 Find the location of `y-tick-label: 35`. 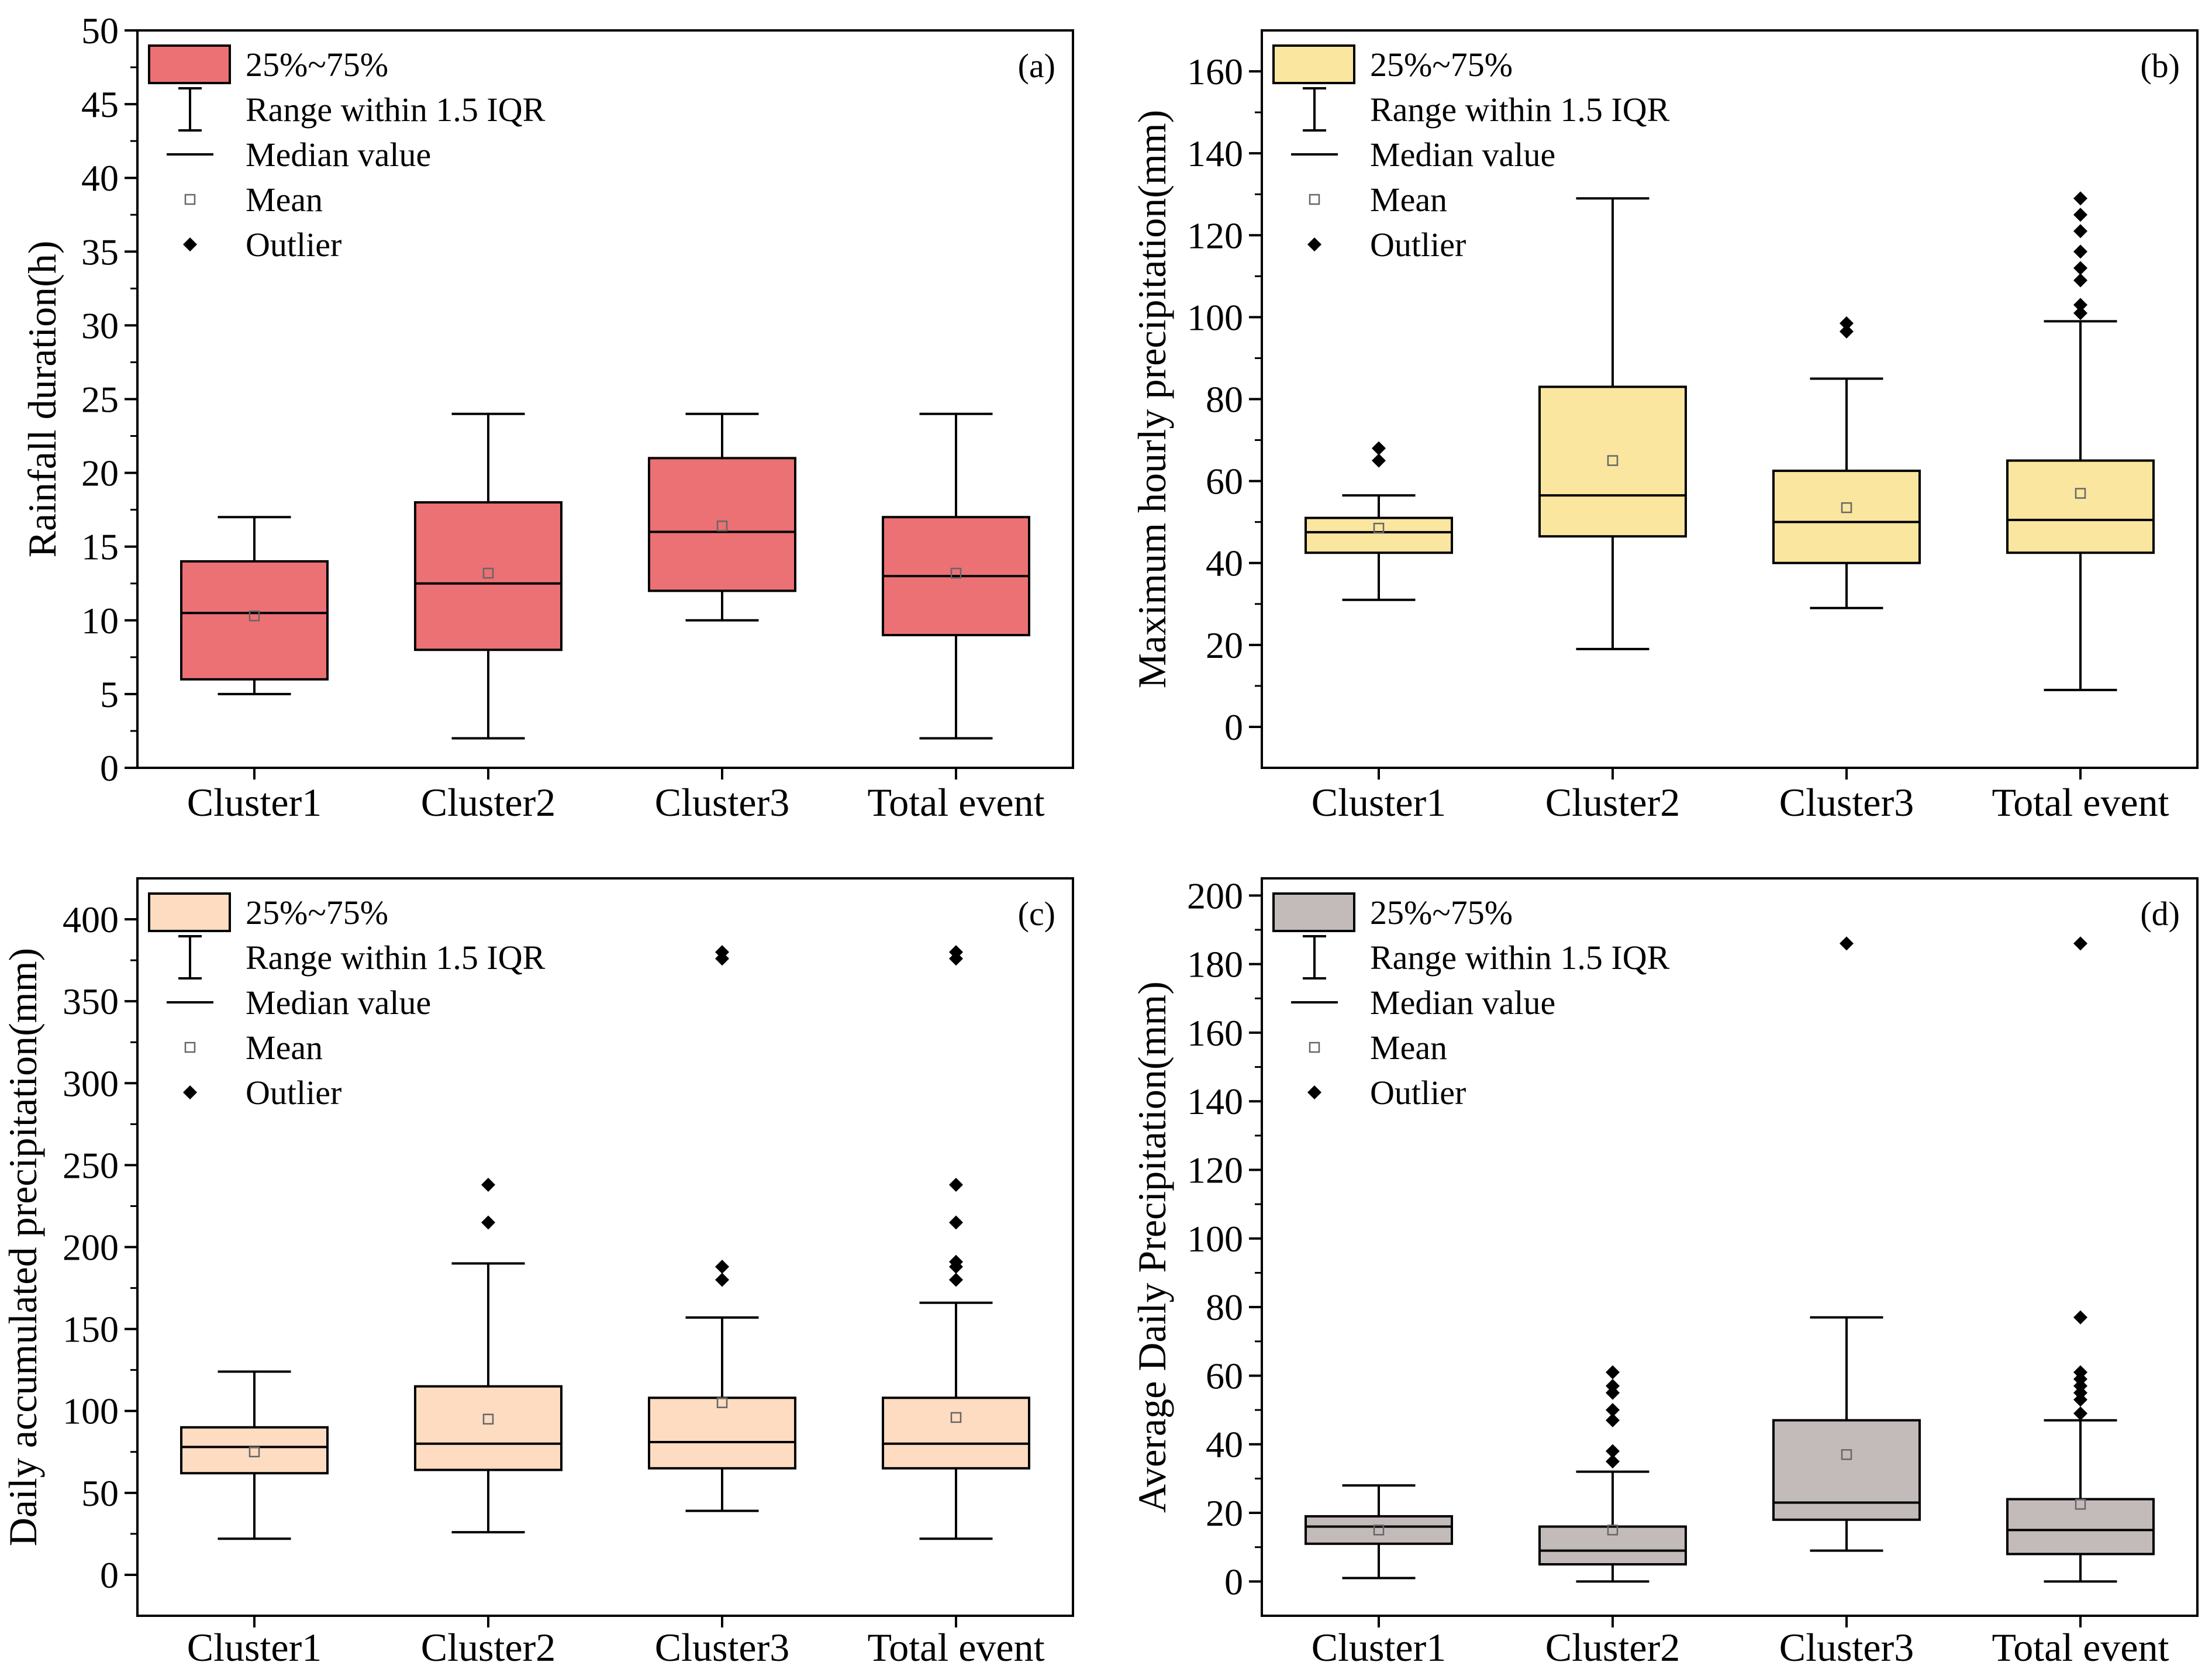

y-tick-label: 35 is located at coordinates (100, 252).